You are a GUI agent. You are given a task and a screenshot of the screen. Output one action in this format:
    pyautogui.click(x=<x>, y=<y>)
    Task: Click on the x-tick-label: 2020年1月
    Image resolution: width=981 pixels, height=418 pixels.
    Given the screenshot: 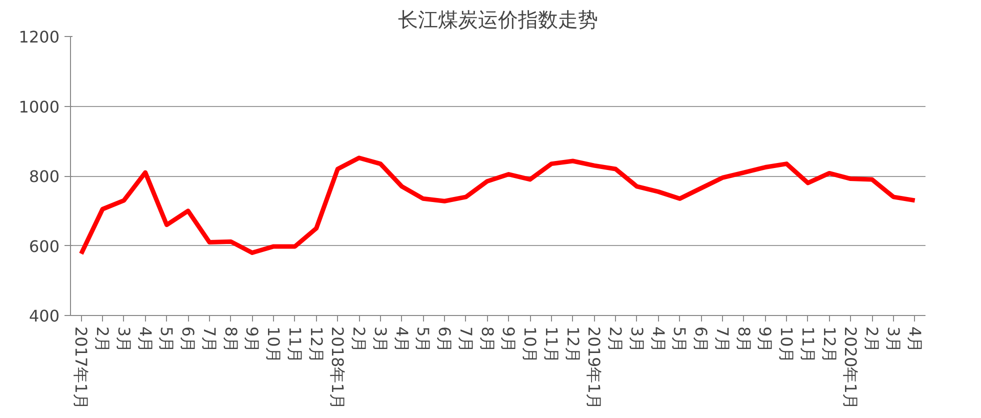 What is the action you would take?
    pyautogui.click(x=850, y=368)
    